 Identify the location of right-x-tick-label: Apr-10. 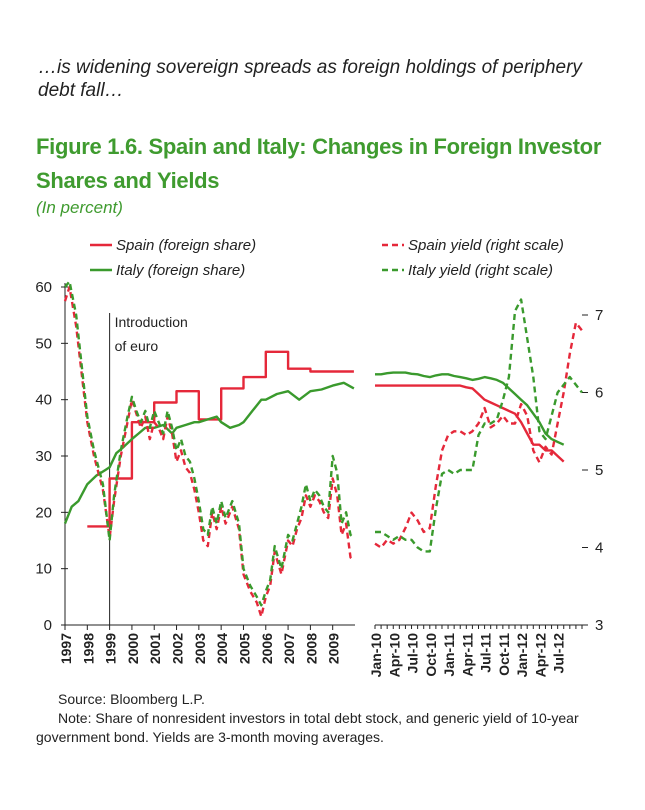
(394, 655).